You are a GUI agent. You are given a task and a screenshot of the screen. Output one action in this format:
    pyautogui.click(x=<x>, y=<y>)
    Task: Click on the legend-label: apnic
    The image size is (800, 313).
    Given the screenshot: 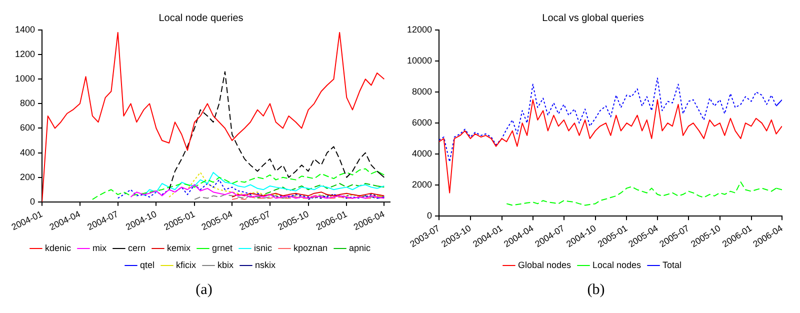 What is the action you would take?
    pyautogui.click(x=360, y=247)
    